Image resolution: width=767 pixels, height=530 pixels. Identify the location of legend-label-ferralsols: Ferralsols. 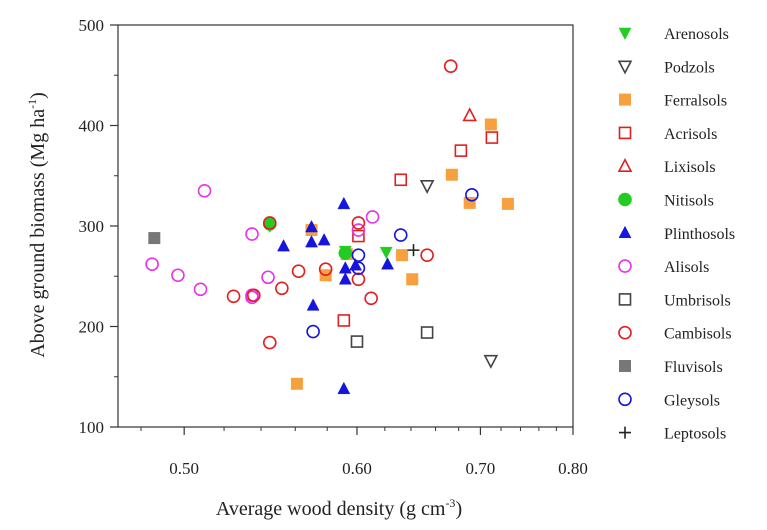
(695, 101).